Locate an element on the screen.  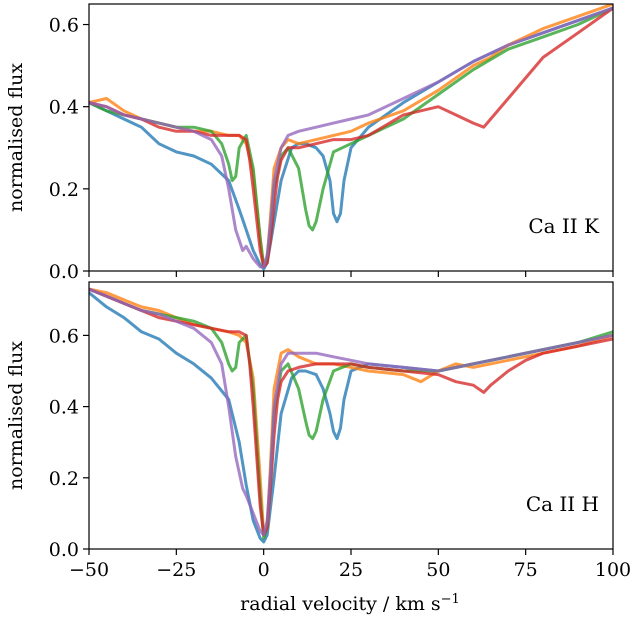
x-tick-label: 75 is located at coordinates (526, 570).